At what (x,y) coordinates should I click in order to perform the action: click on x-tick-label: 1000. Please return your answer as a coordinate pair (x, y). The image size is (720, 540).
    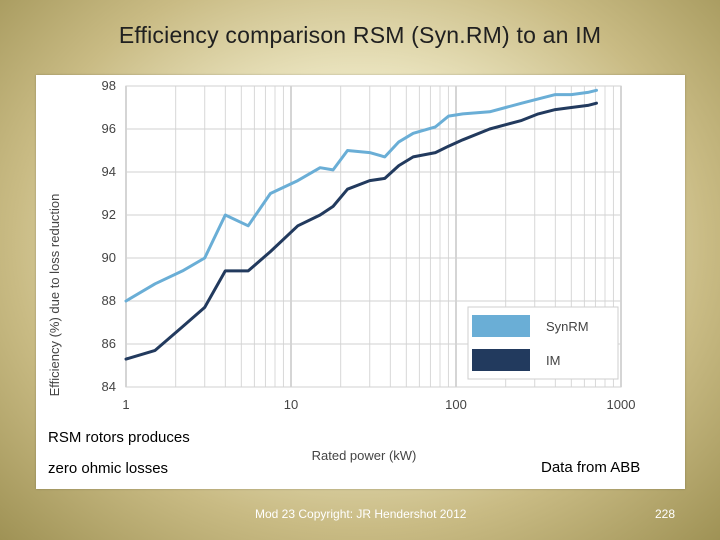
    Looking at the image, I should click on (621, 404).